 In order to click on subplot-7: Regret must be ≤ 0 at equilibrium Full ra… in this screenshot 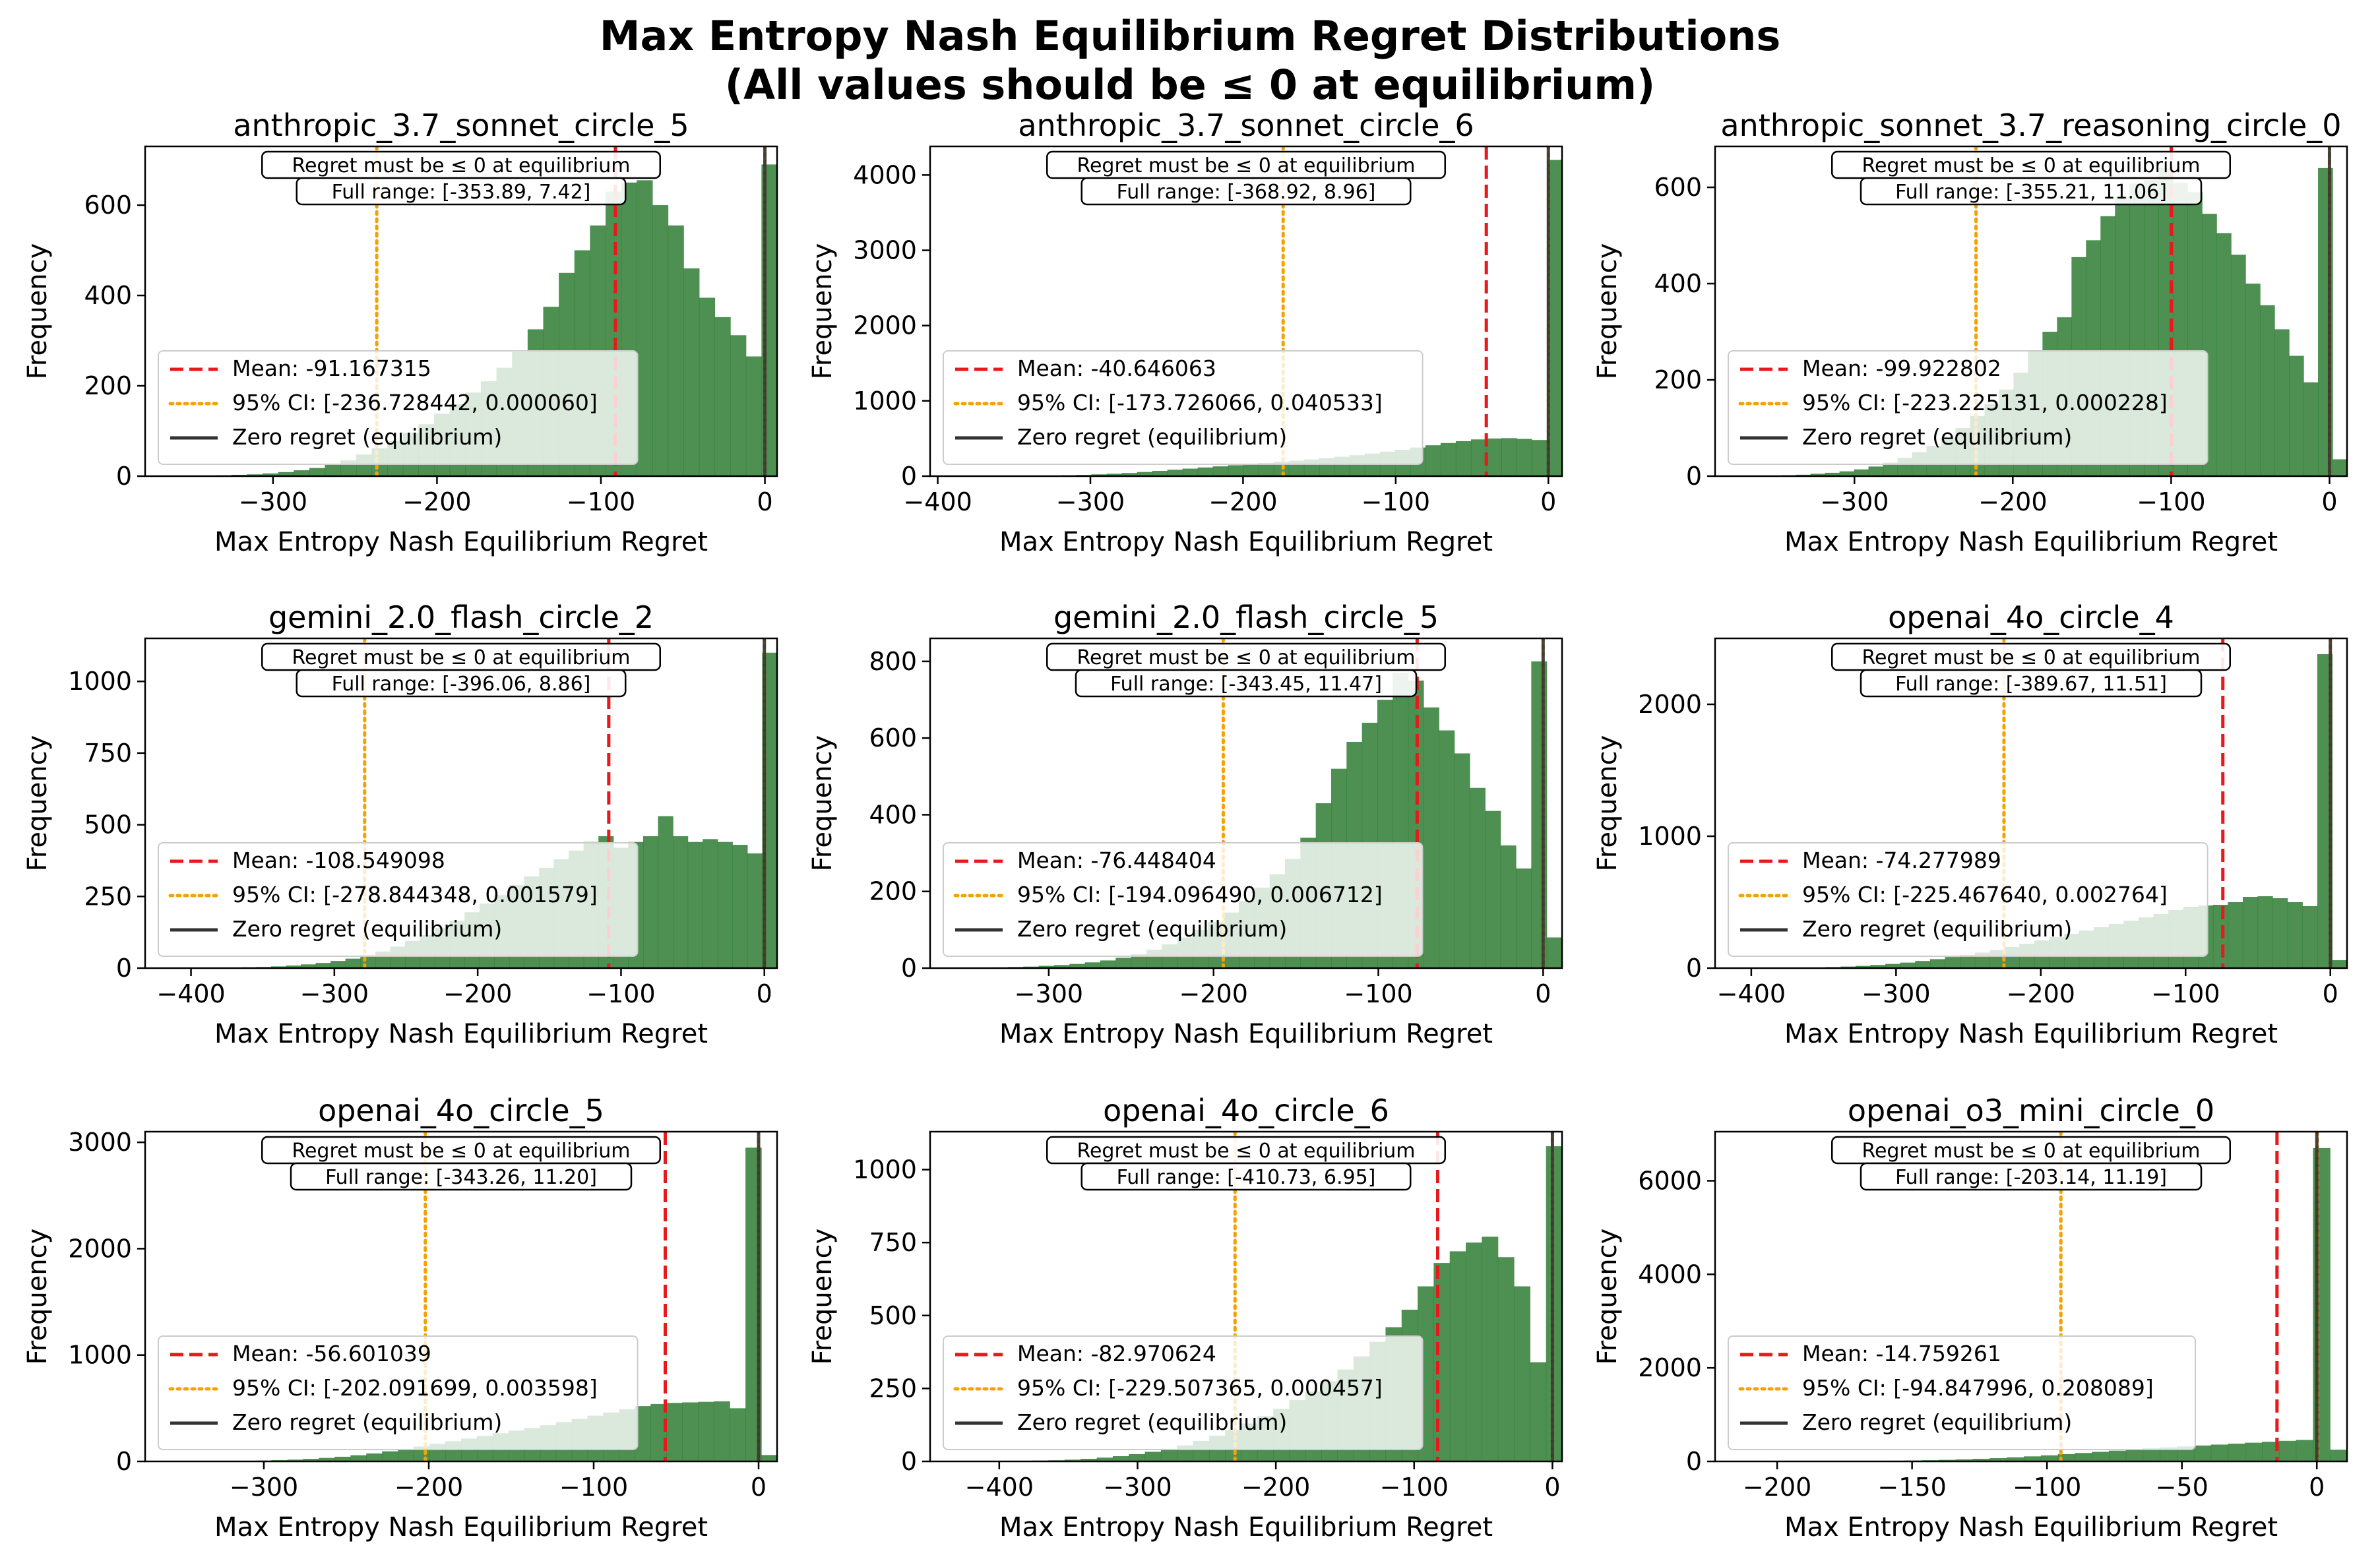, I will do `click(400, 1318)`.